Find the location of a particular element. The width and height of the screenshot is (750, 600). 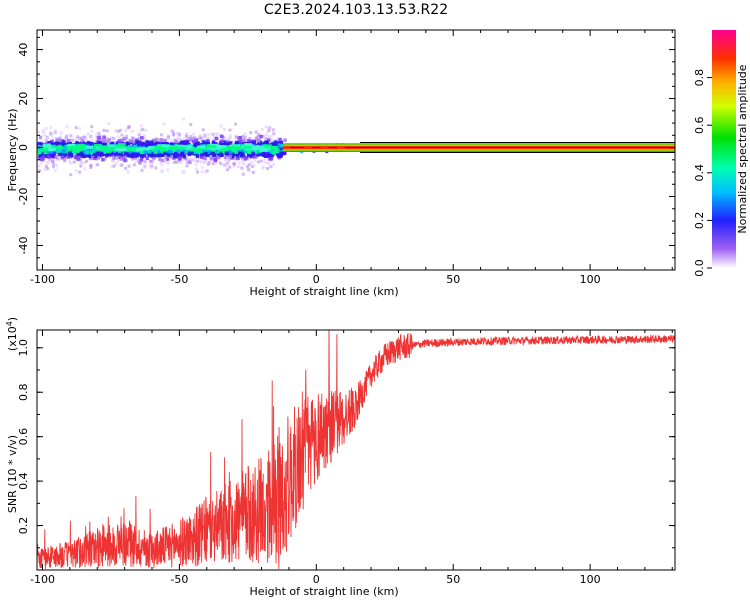

y-tick-label: -40 is located at coordinates (23, 246).